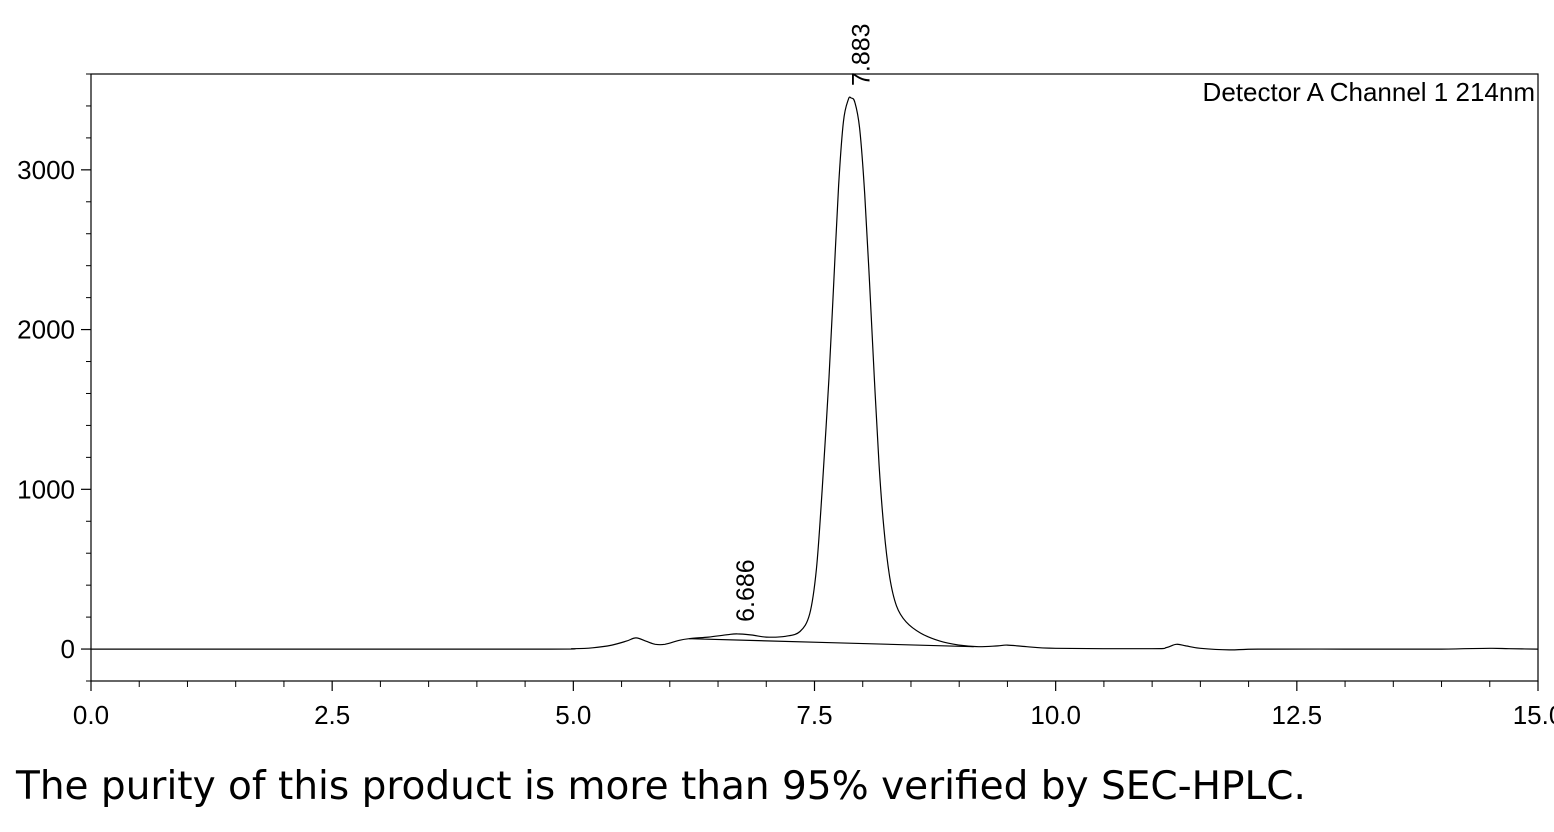  Describe the element at coordinates (332, 715) in the screenshot. I see `x-tick-label: 2.5` at that location.